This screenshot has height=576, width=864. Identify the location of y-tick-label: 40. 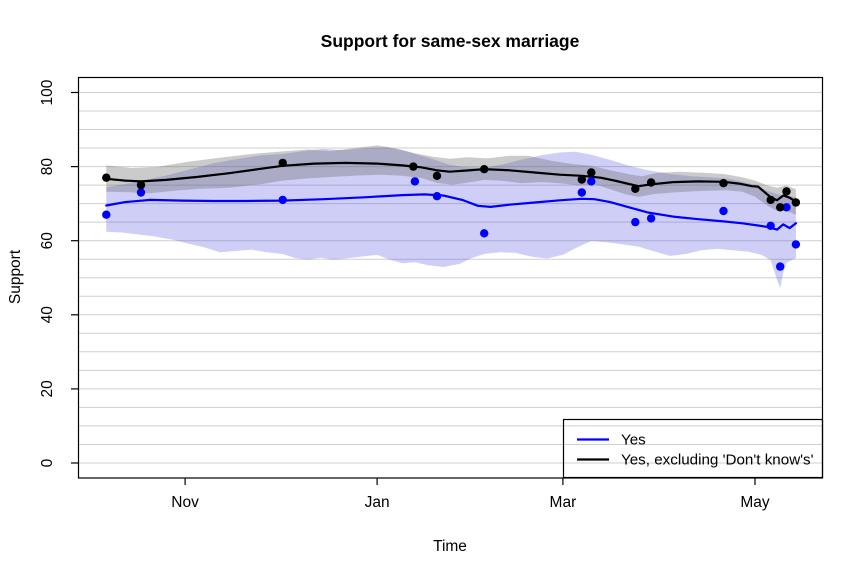
(47, 315).